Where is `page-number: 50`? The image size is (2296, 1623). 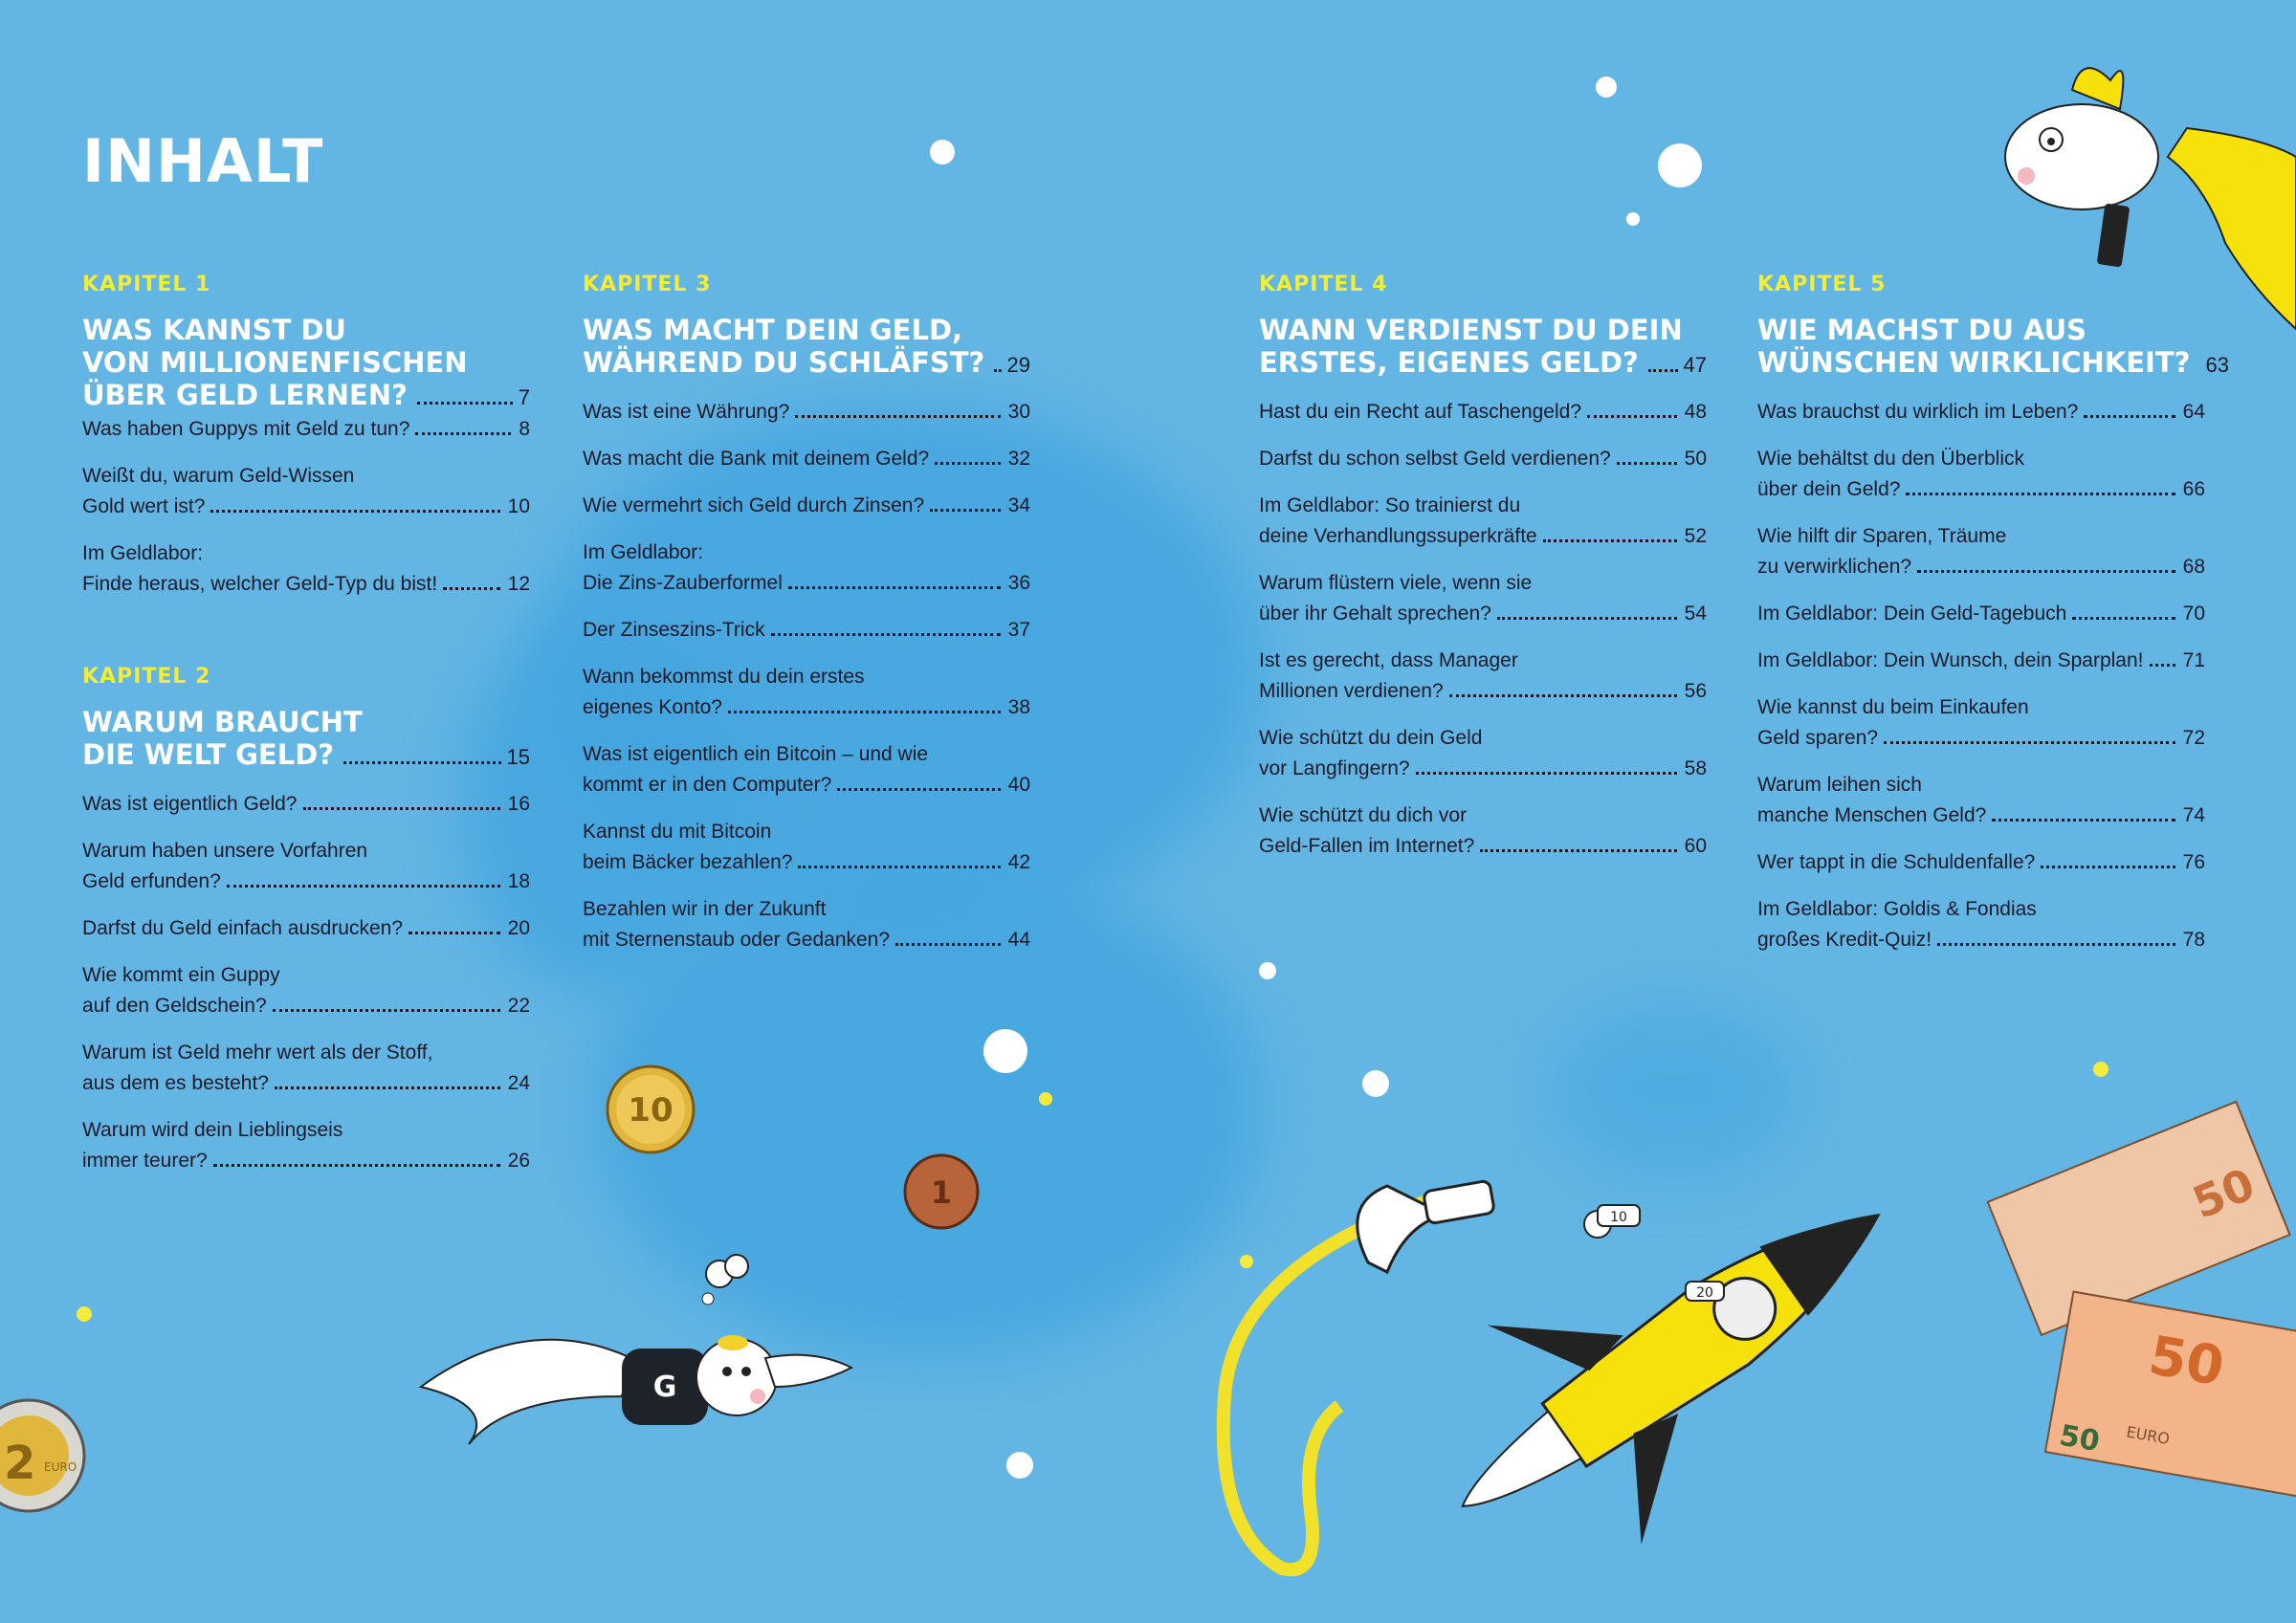 page-number: 50 is located at coordinates (1696, 459).